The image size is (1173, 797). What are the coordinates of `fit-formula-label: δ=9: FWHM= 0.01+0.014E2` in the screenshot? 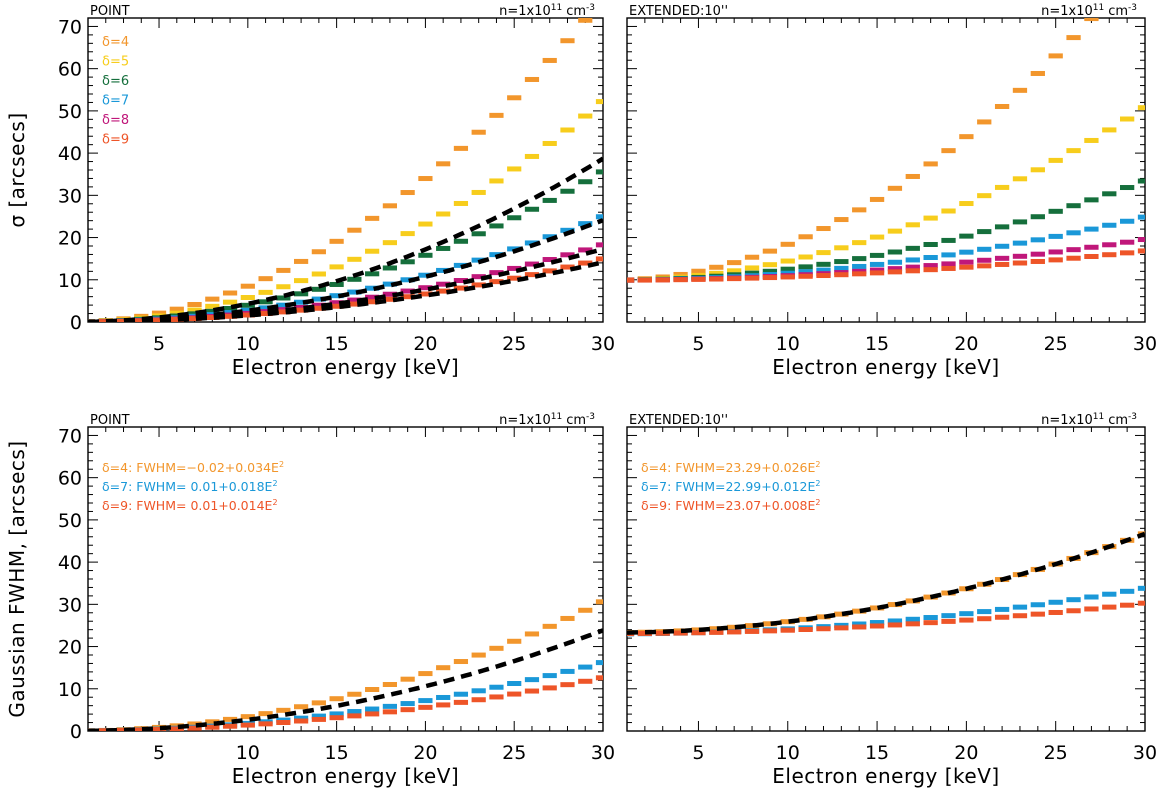 It's located at (190, 505).